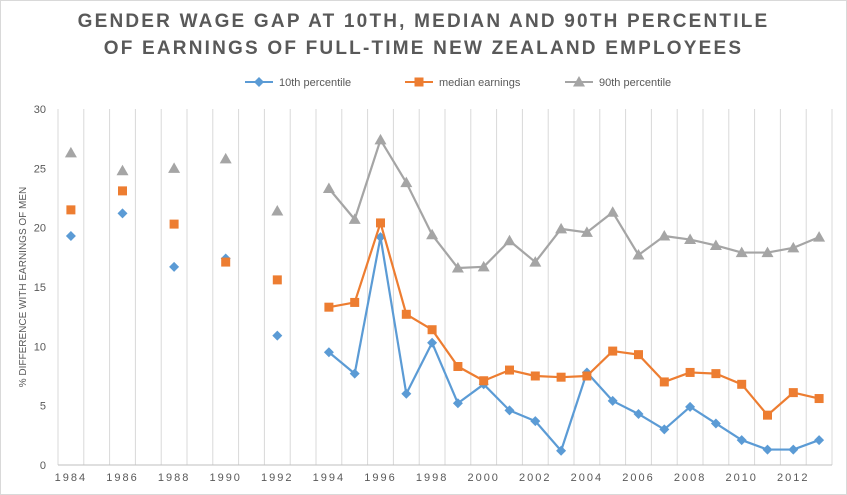  I want to click on y-tick-label: 20, so click(40, 229).